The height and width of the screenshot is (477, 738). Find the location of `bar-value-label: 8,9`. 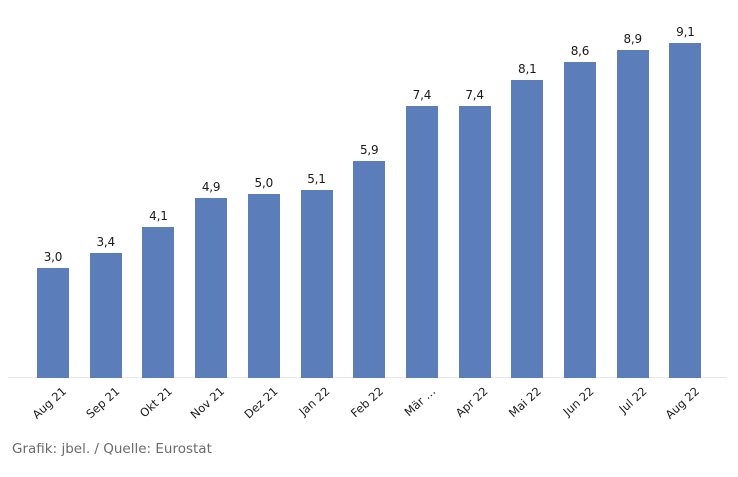

bar-value-label: 8,9 is located at coordinates (632, 39).